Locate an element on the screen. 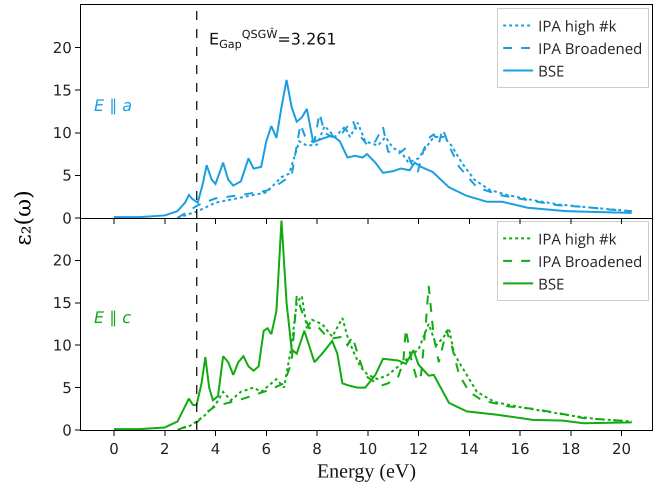 This screenshot has height=487, width=654. x-tick-label: 2 is located at coordinates (165, 449).